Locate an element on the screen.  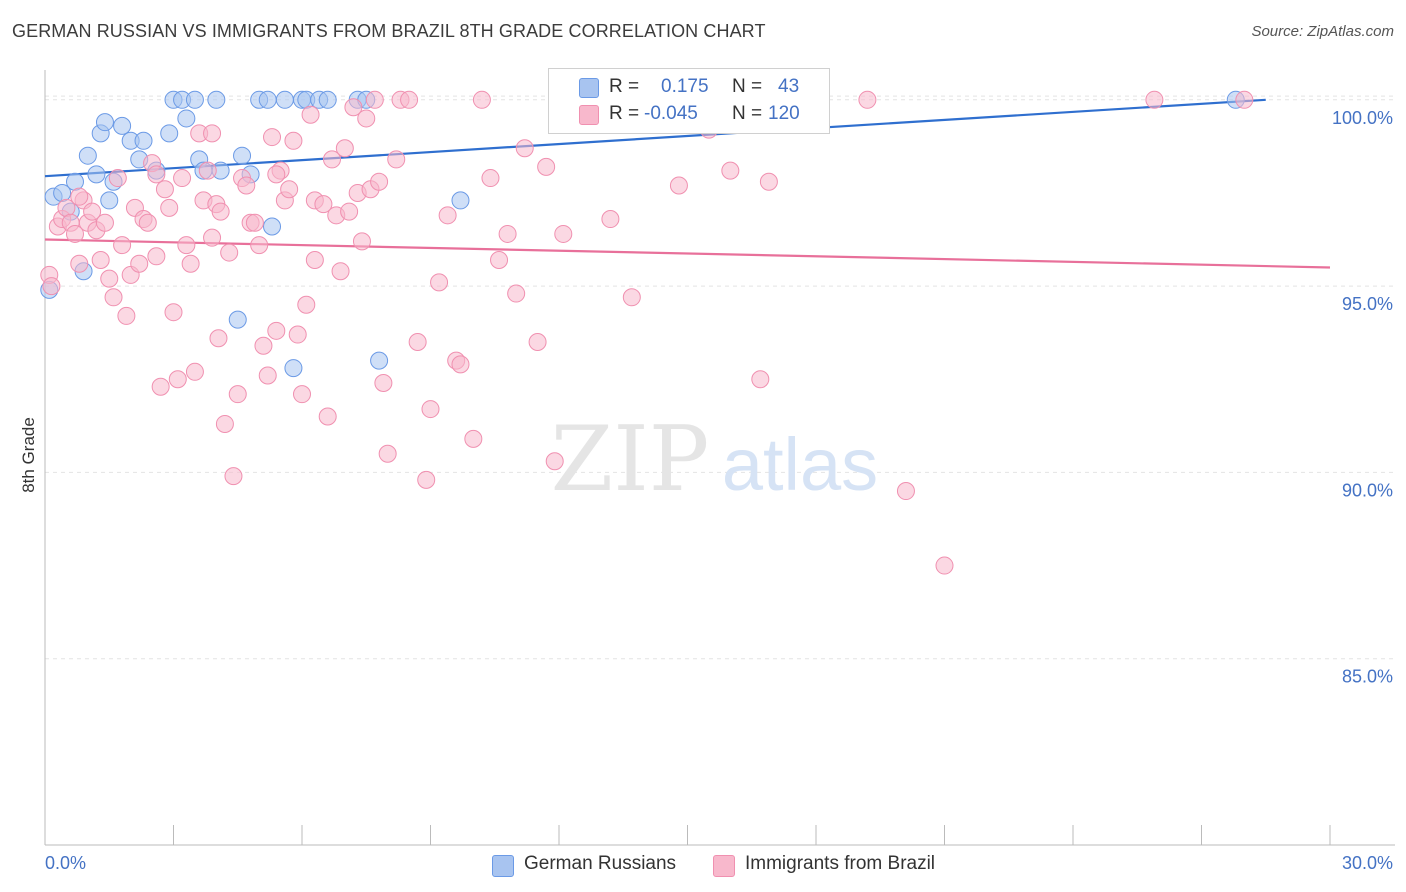
r-value: 0.175 is located at coordinates (685, 86).